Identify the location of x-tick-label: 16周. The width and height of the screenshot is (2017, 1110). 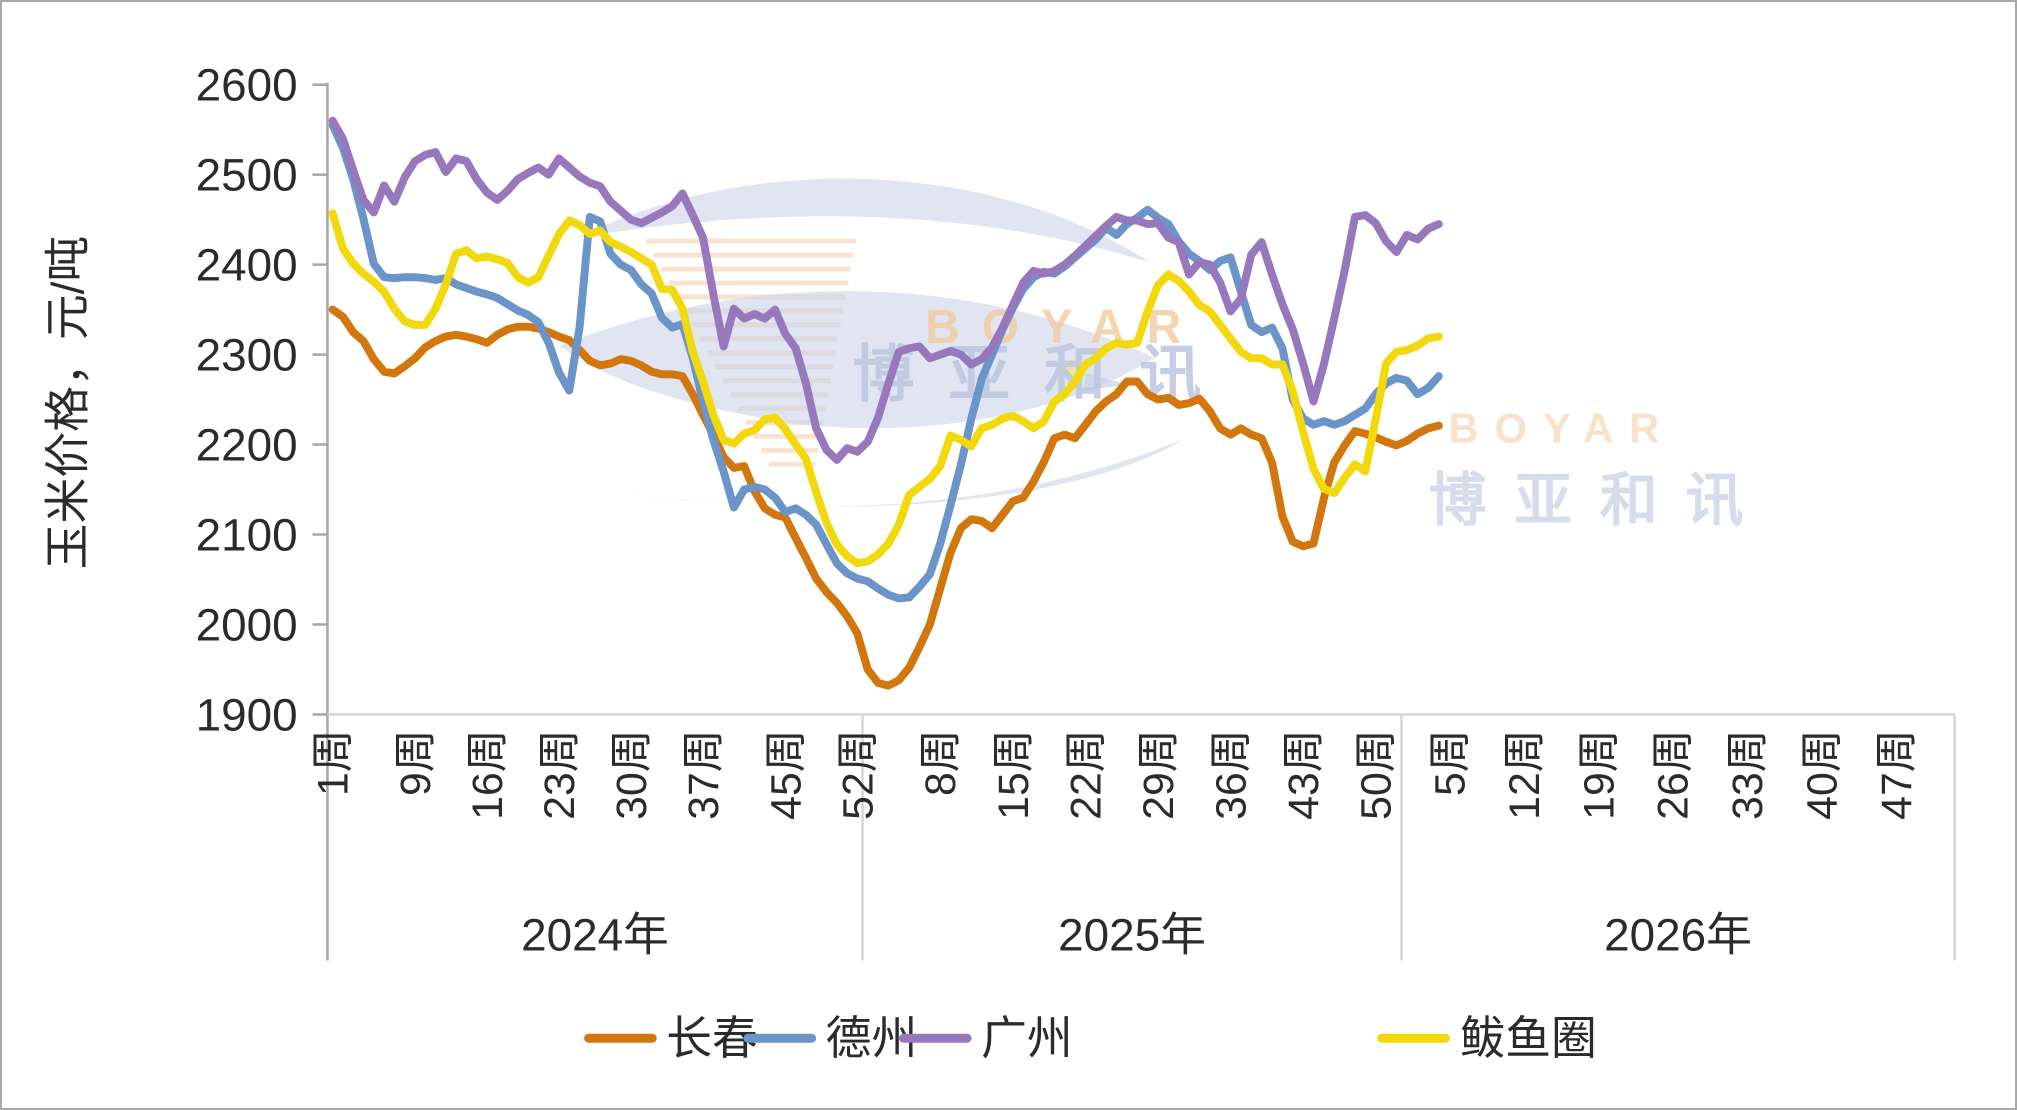
(488, 774).